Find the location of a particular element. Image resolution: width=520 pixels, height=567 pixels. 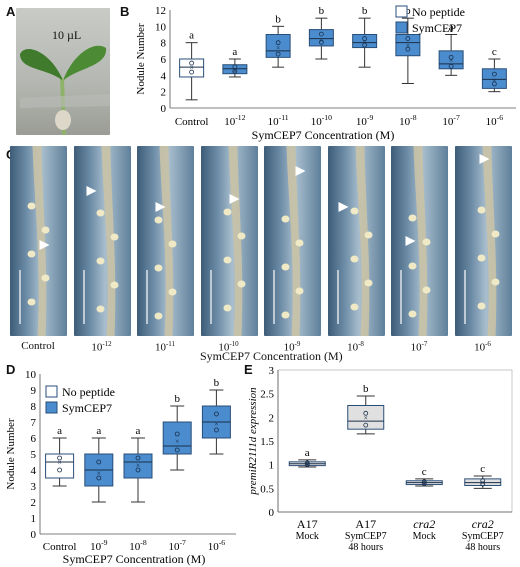

e-y-axis-title: premiR2111d expression is located at coordinates (253, 441).